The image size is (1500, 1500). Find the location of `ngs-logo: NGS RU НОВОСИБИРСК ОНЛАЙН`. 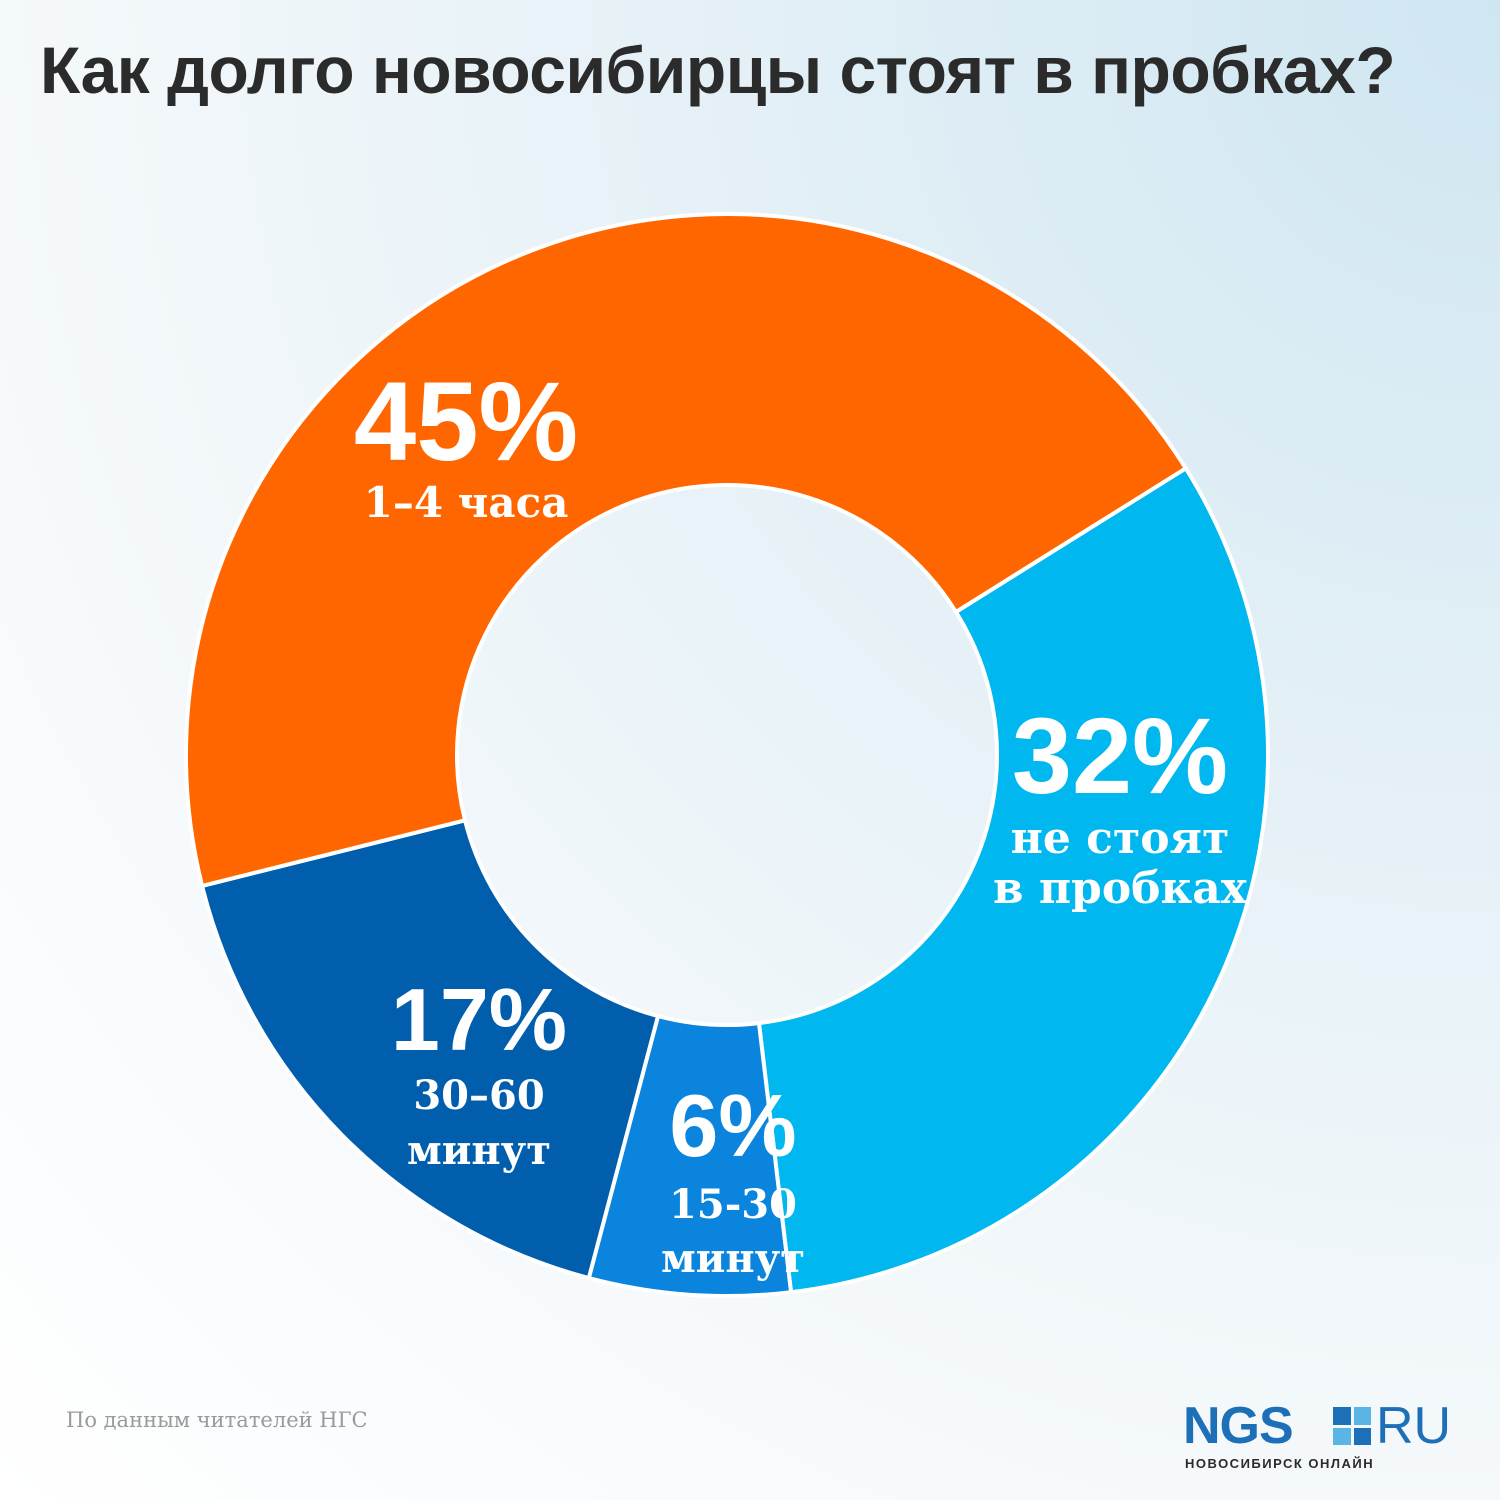

ngs-logo: NGS RU НОВОСИБИРСК ОНЛАЙН is located at coordinates (1323, 1434).